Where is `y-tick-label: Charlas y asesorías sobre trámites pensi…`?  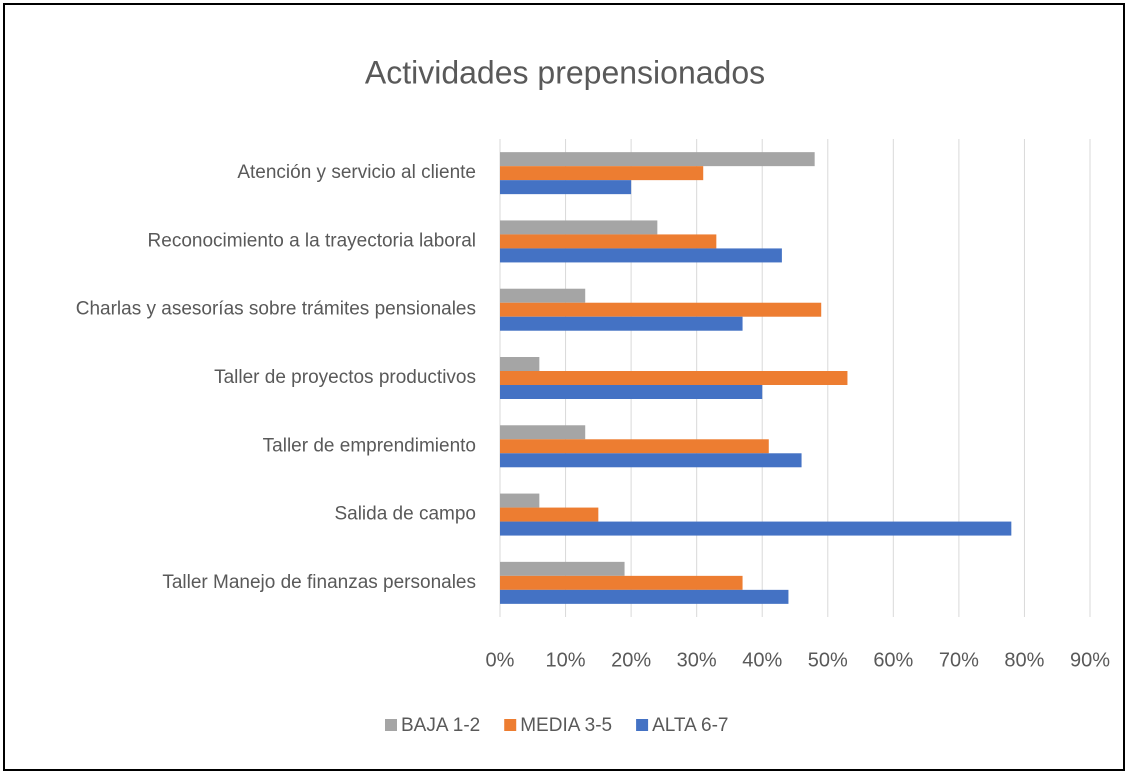 y-tick-label: Charlas y asesorías sobre trámites pensi… is located at coordinates (276, 309).